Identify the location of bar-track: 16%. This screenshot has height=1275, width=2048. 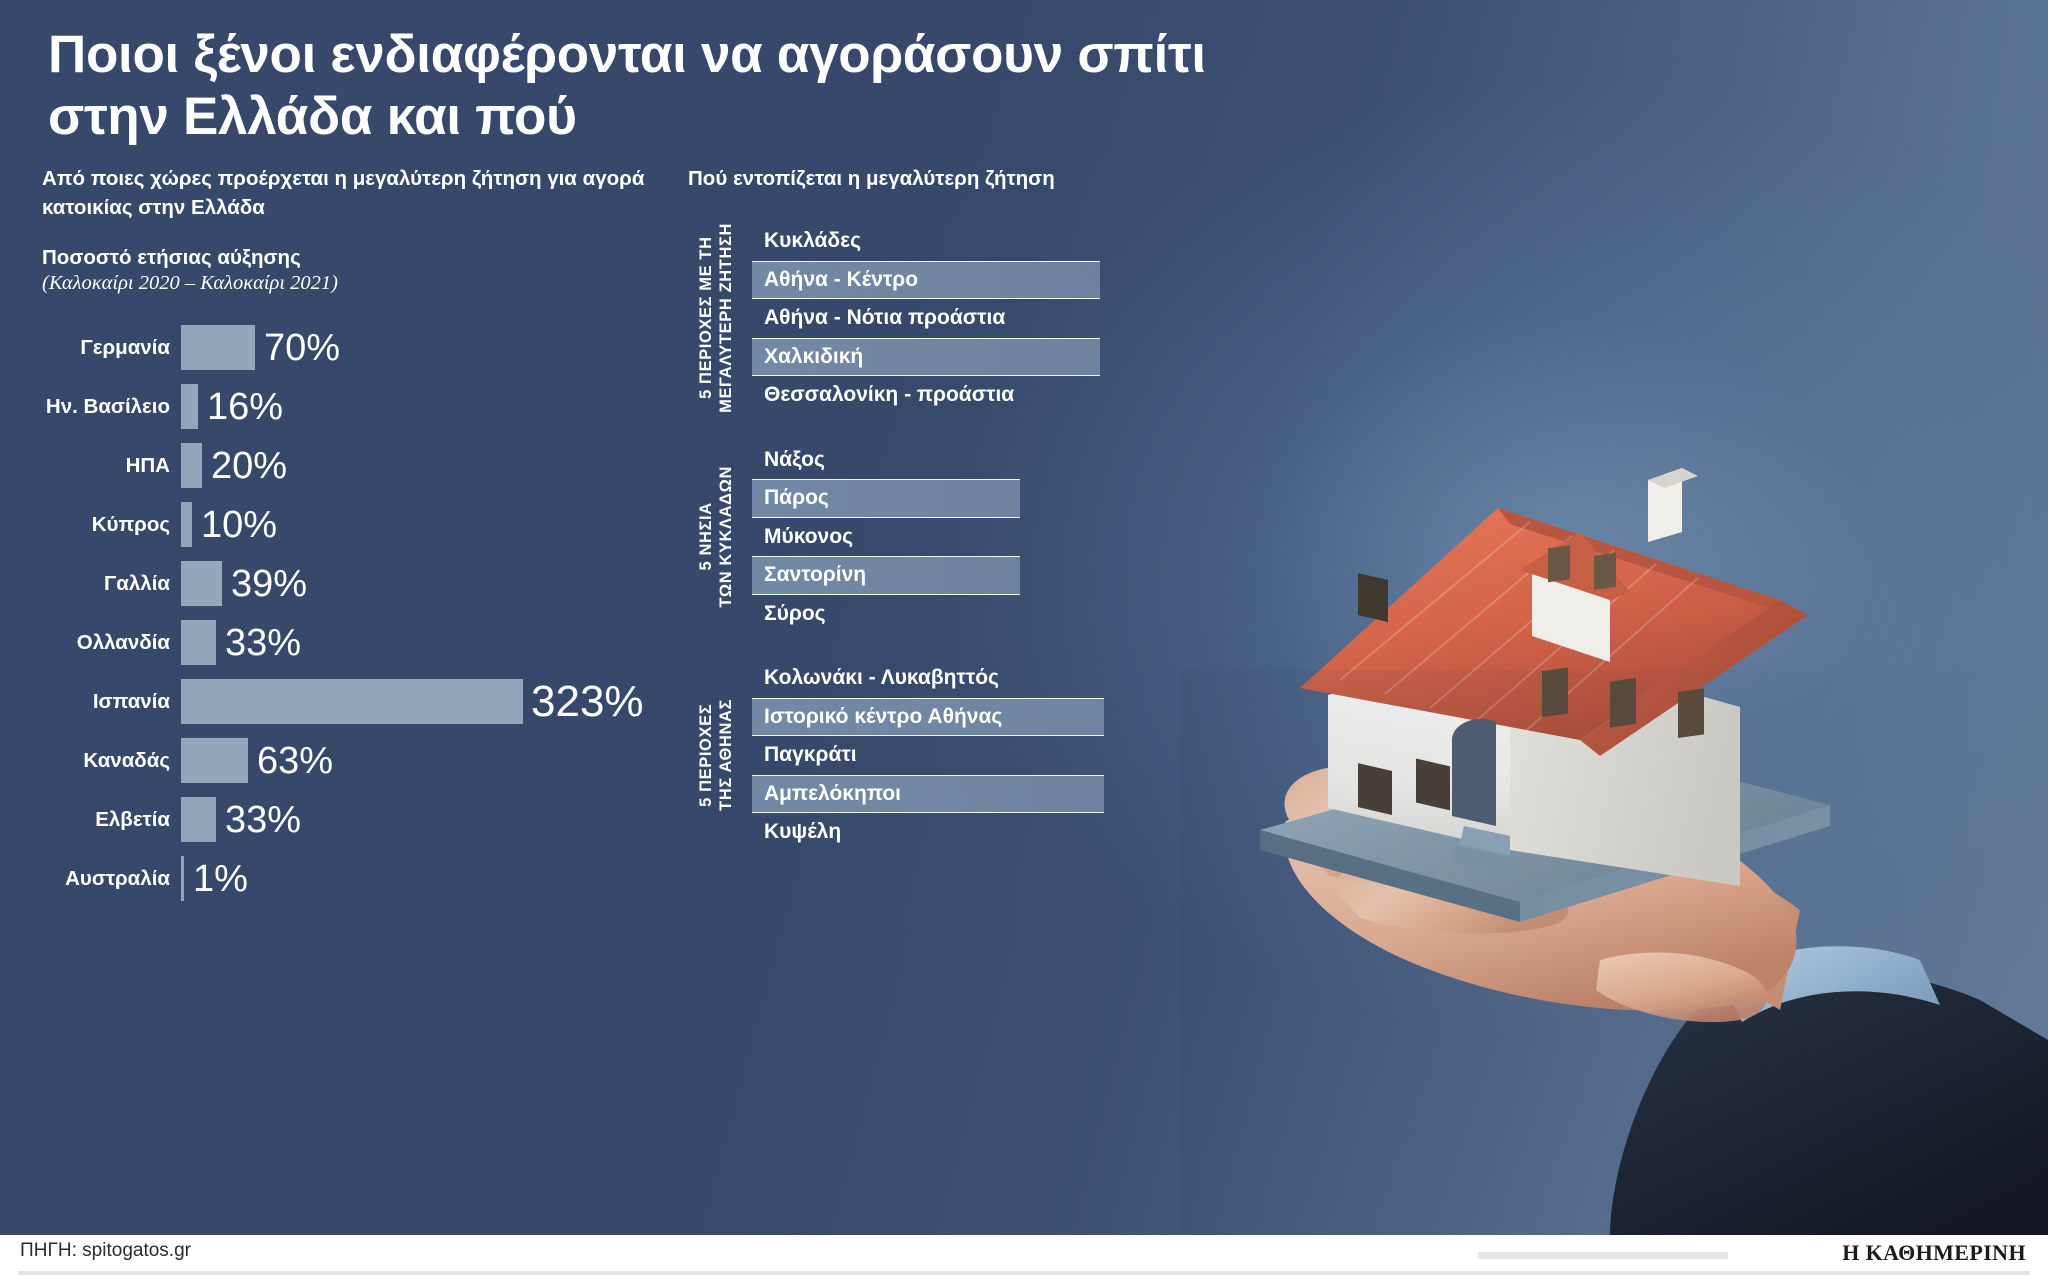
(431, 406).